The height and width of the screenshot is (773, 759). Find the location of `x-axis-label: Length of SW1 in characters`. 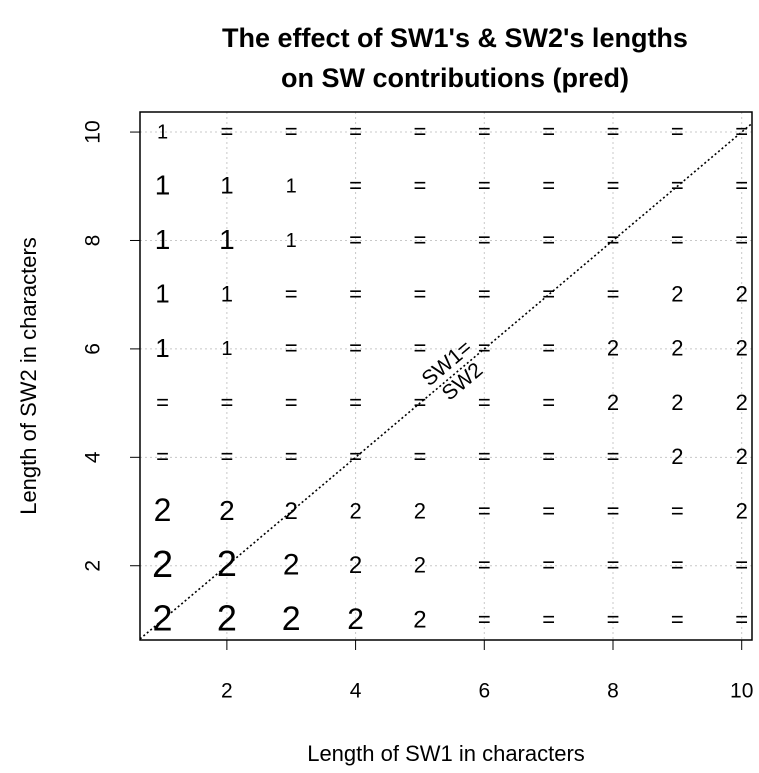

x-axis-label: Length of SW1 in characters is located at coordinates (446, 753).